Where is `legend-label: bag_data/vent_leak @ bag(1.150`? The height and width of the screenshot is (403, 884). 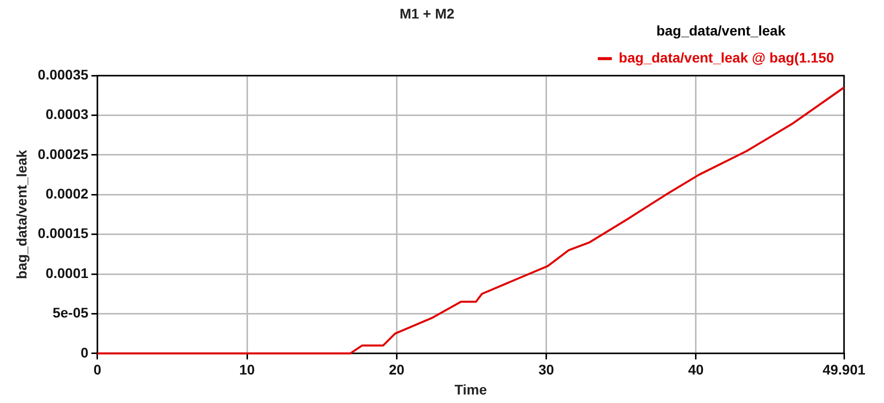
legend-label: bag_data/vent_leak @ bag(1.150 is located at coordinates (726, 57).